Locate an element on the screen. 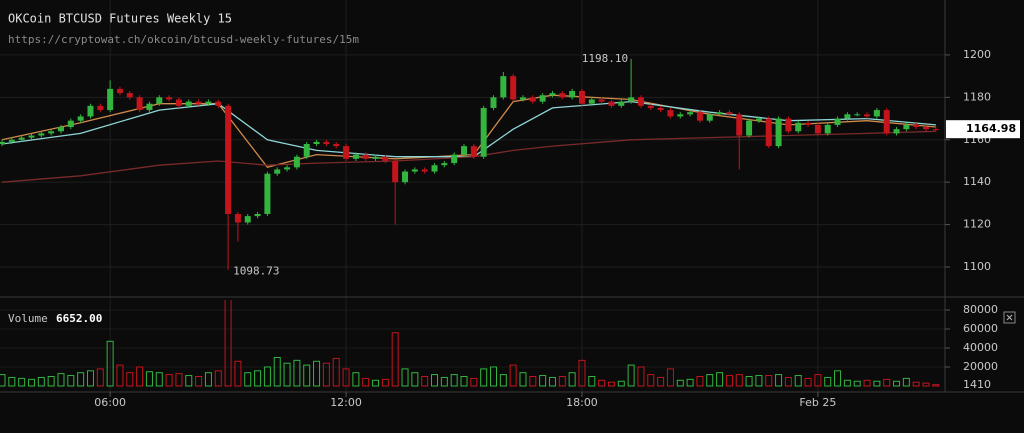 Image resolution: width=1024 pixels, height=433 pixels. volume-tick-label: 40000 is located at coordinates (980, 347).